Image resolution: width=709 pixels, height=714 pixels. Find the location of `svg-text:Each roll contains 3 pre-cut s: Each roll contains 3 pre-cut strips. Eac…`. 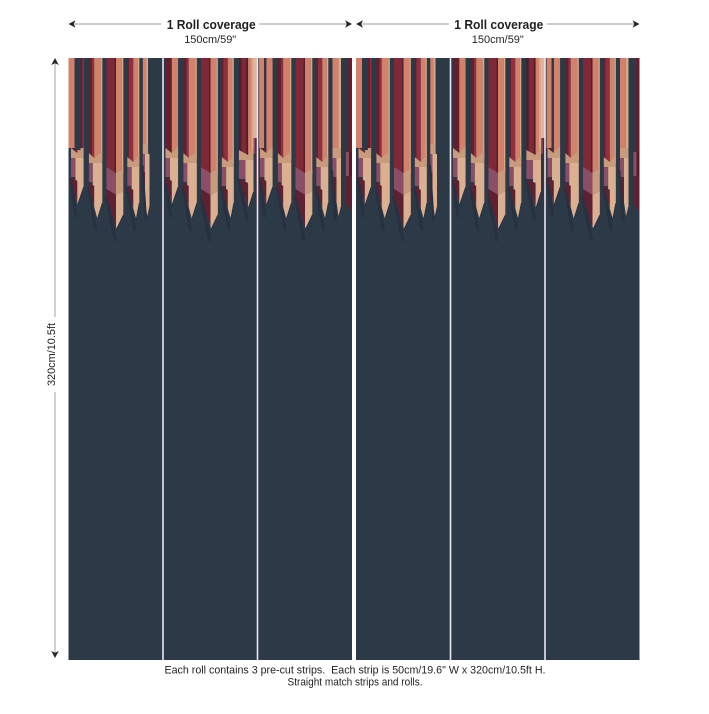

svg-text:Each roll contains 3 pre-cut s: Each roll contains 3 pre-cut strips. Eac… is located at coordinates (355, 671).